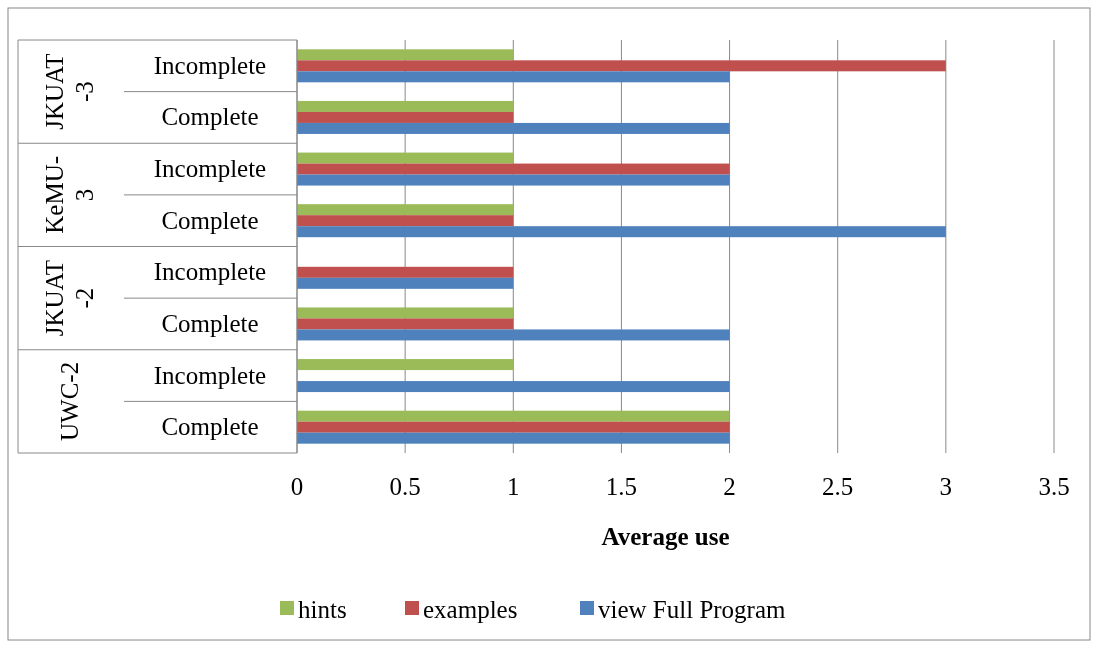 The image size is (1098, 648). I want to click on x-axis-title: Average use, so click(665, 536).